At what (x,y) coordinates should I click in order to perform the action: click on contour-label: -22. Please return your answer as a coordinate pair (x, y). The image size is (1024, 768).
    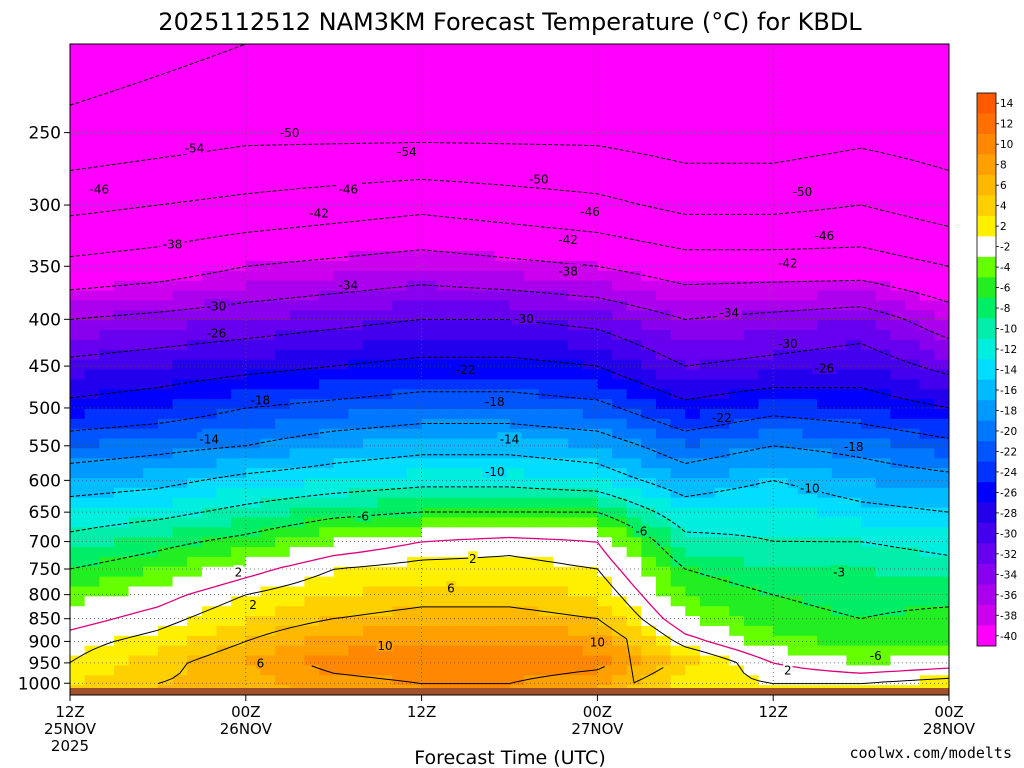
    Looking at the image, I should click on (466, 370).